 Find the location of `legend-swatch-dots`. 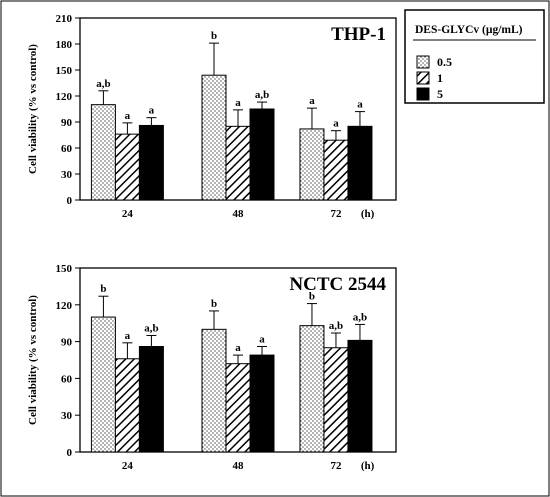

legend-swatch-dots is located at coordinates (423, 62).